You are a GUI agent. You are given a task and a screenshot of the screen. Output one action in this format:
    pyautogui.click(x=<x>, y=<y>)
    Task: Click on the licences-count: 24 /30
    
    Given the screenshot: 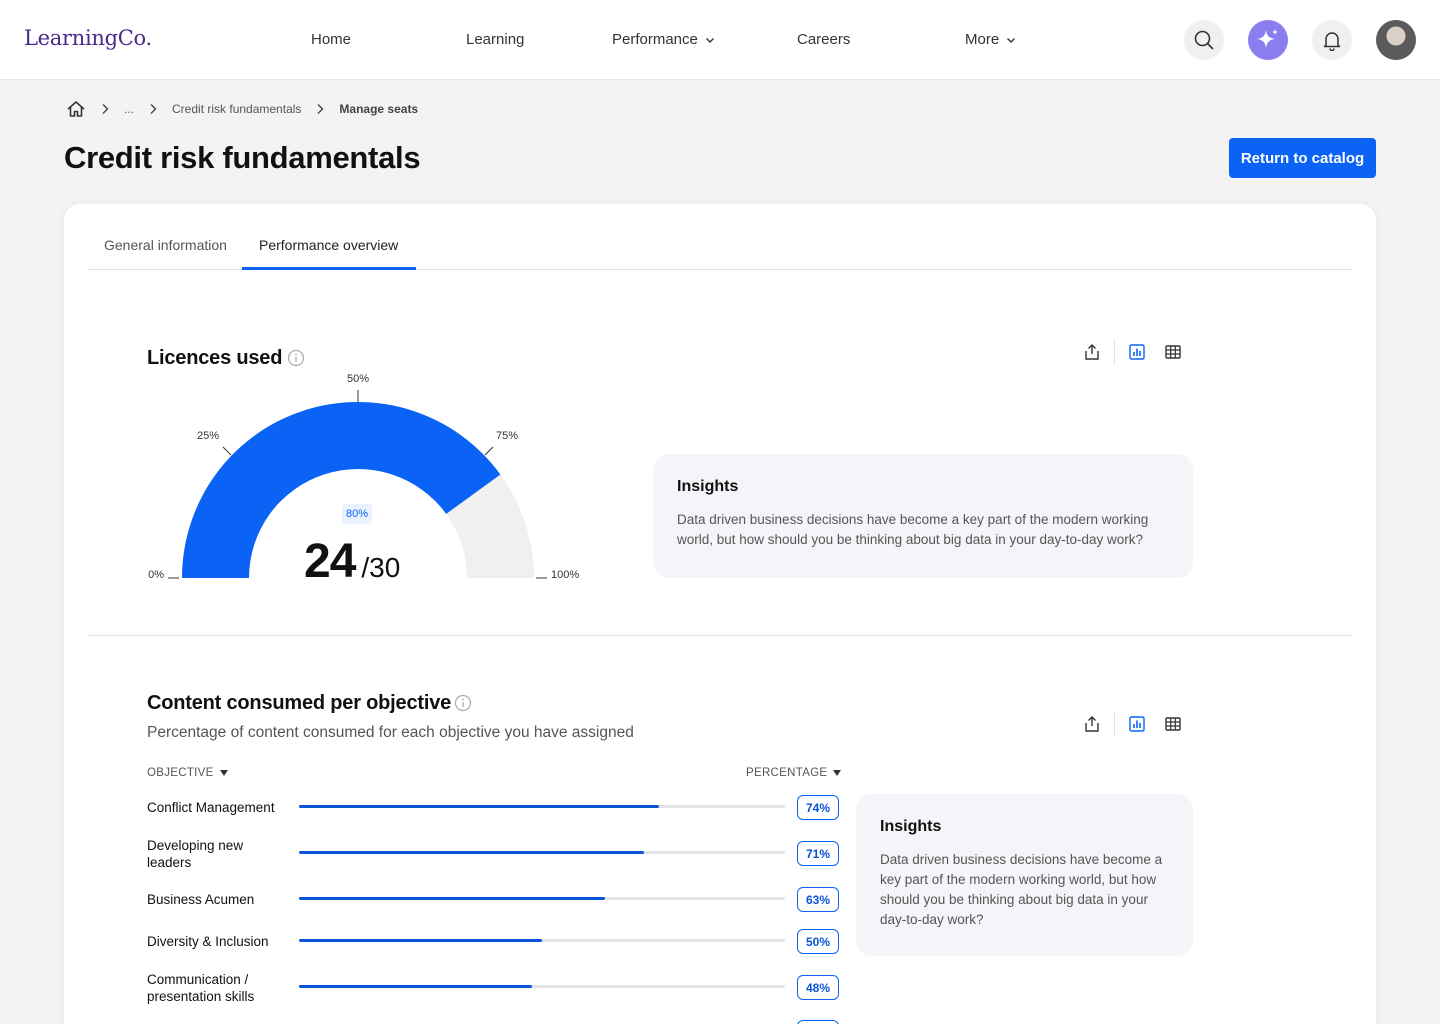 What is the action you would take?
    pyautogui.click(x=352, y=561)
    